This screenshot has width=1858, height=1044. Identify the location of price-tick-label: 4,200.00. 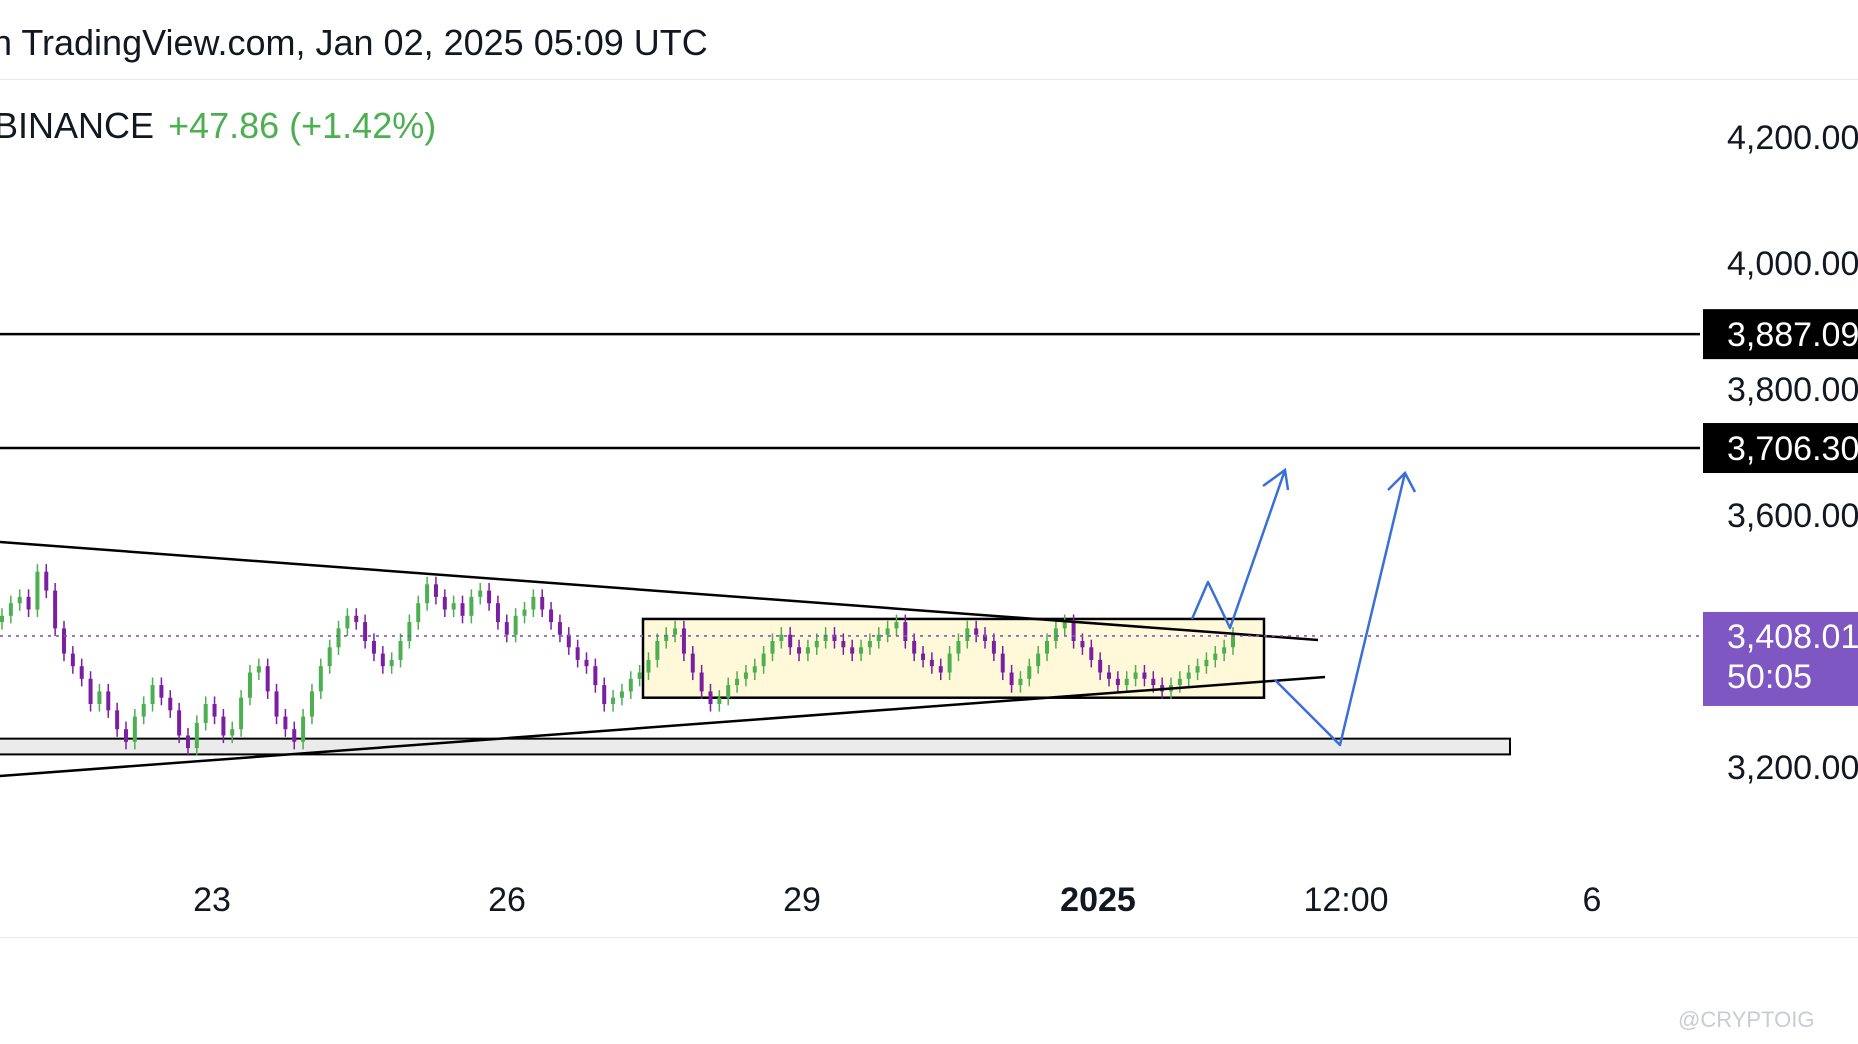
(1792, 138).